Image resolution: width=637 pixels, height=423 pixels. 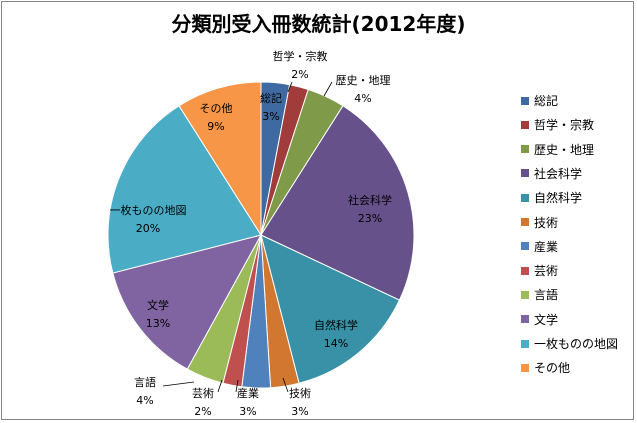 I want to click on legend-item: 技術, so click(x=539, y=222).